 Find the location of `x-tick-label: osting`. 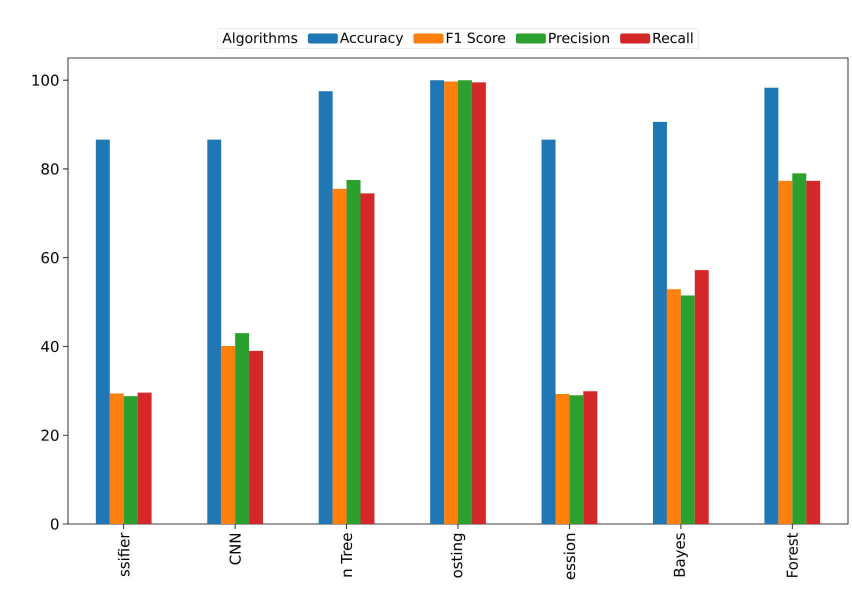

x-tick-label: osting is located at coordinates (458, 556).